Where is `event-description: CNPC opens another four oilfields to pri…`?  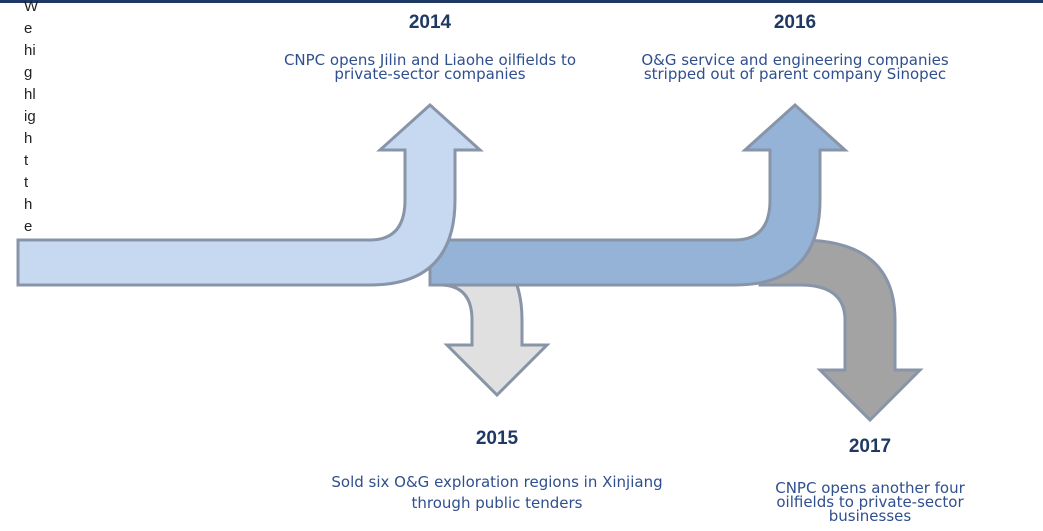 event-description: CNPC opens another four oilfields to pri… is located at coordinates (870, 502).